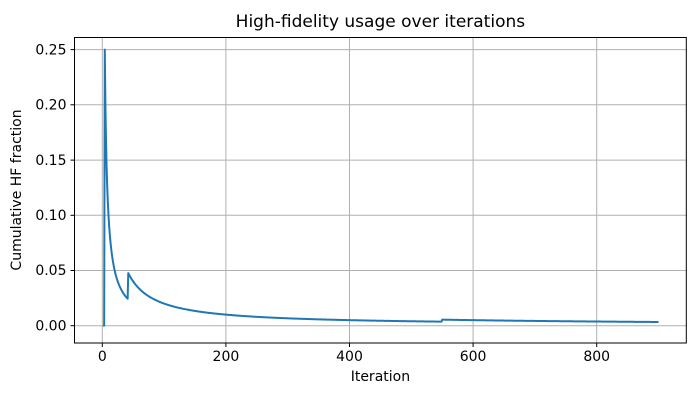 This screenshot has height=400, width=700. Describe the element at coordinates (596, 357) in the screenshot. I see `x-tick-label: 800` at that location.